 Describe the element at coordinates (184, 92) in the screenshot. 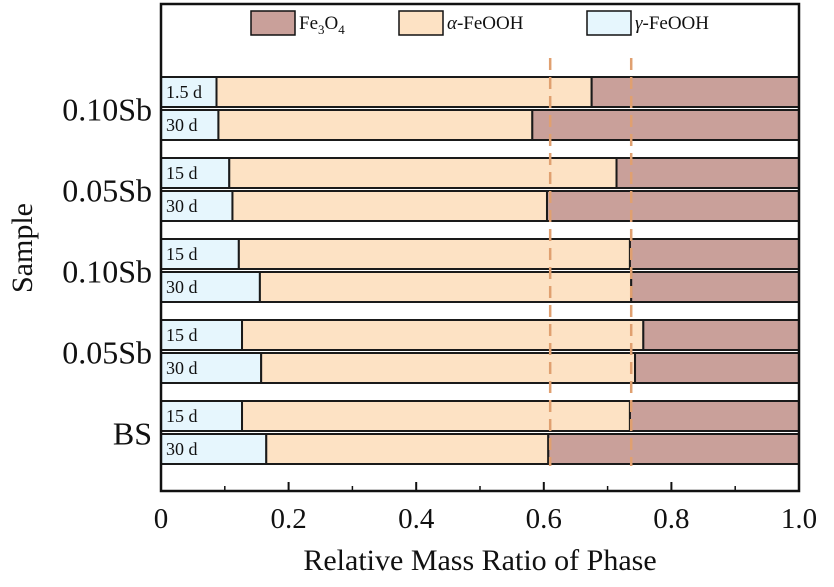

I see `bar-duration-label: 1.5 d` at that location.